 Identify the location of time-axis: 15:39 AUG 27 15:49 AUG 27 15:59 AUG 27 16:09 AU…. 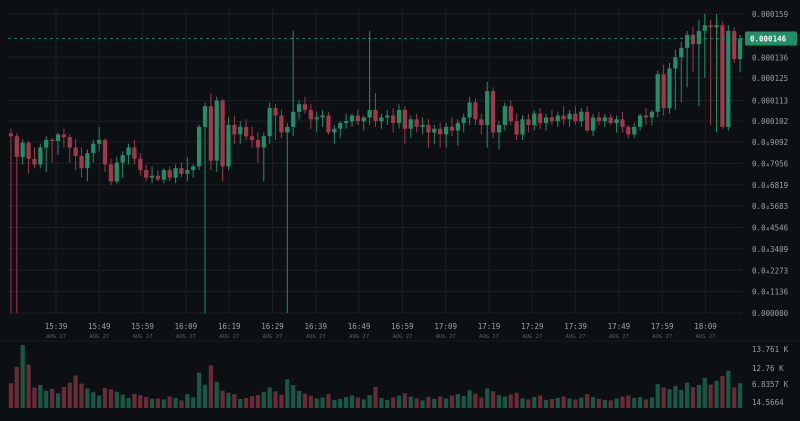
(381, 331).